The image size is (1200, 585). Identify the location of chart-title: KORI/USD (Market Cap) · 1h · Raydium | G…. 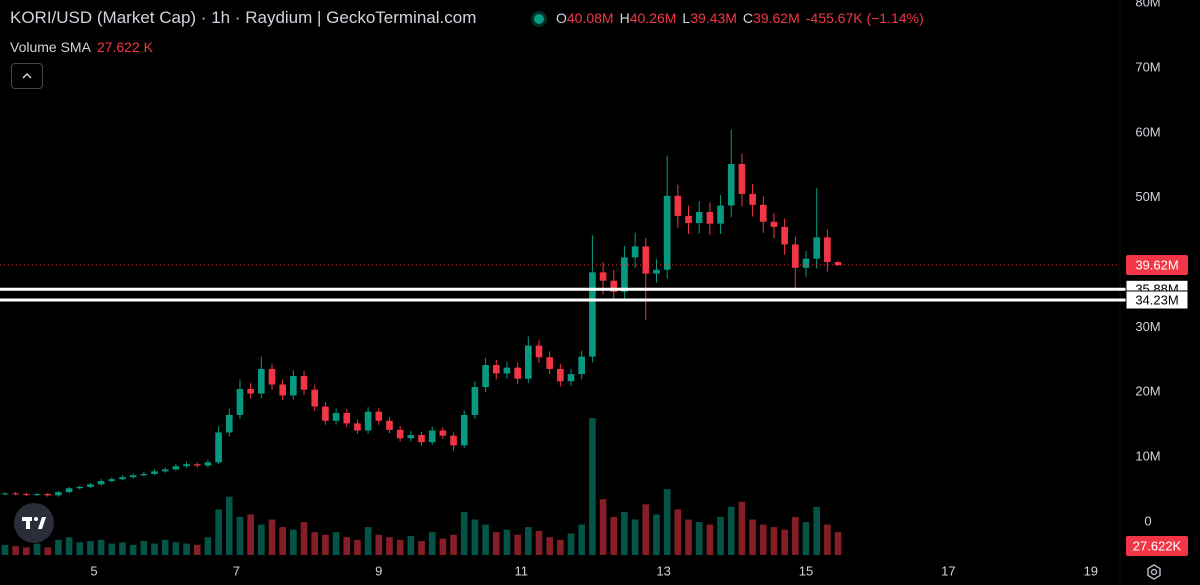
(243, 17).